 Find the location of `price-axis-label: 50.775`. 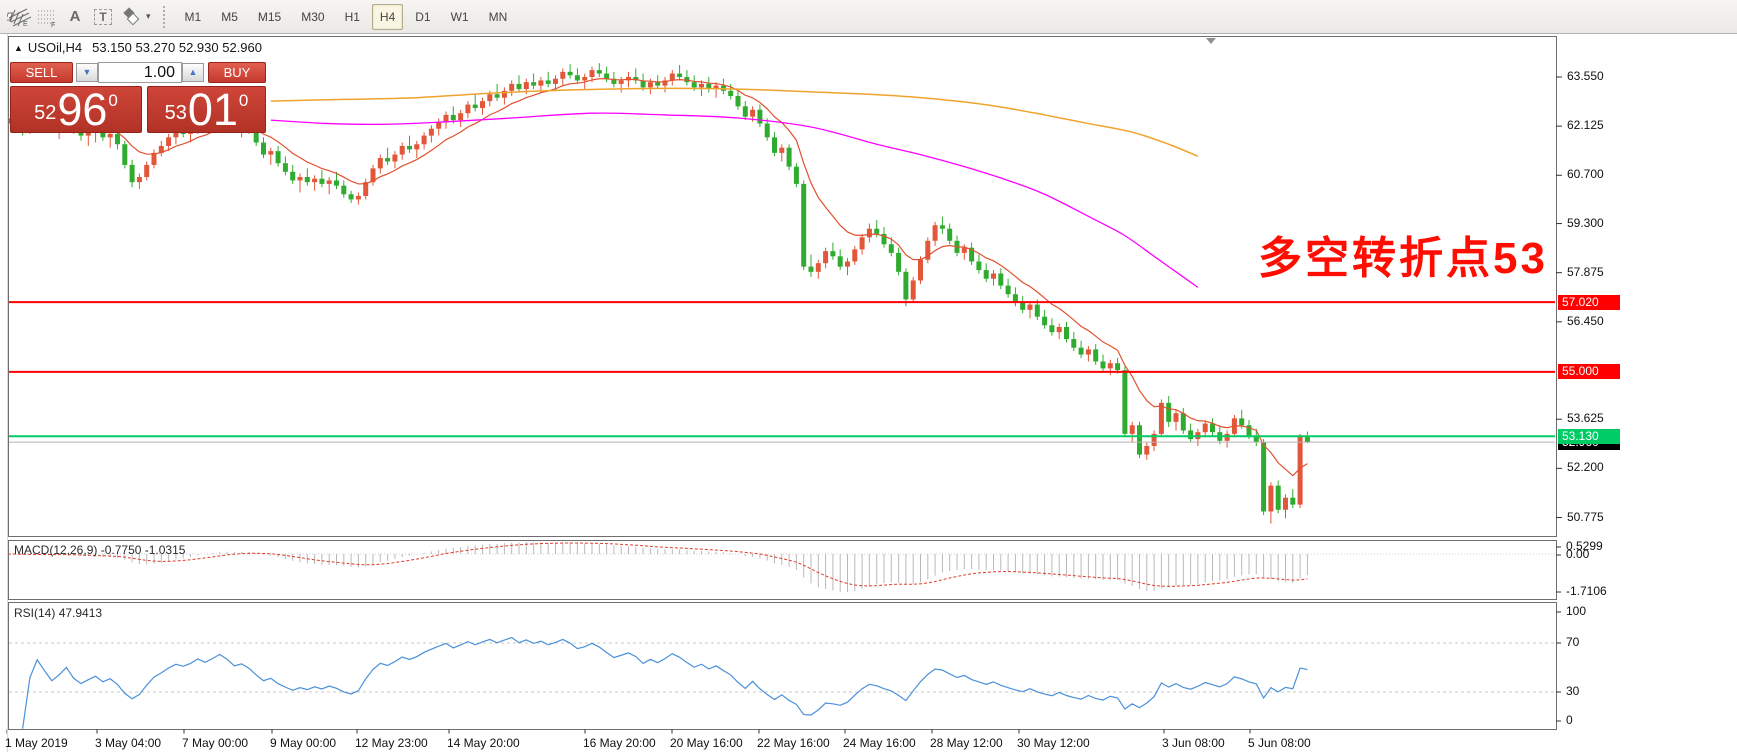

price-axis-label: 50.775 is located at coordinates (1585, 516).